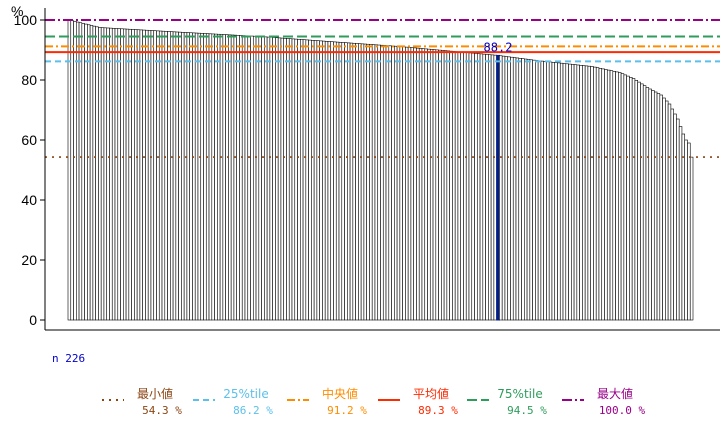 The height and width of the screenshot is (423, 720). What do you see at coordinates (507, 402) in the screenshot?
I see `legend-item-q3: 75%tile 94.5 %` at bounding box center [507, 402].